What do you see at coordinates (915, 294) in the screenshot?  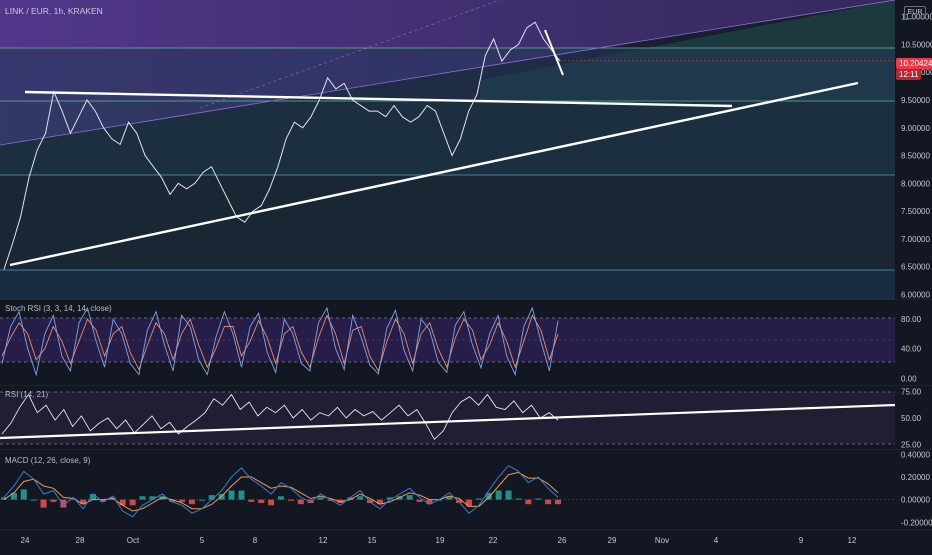 I see `y-tick-label: 6.00000` at bounding box center [915, 294].